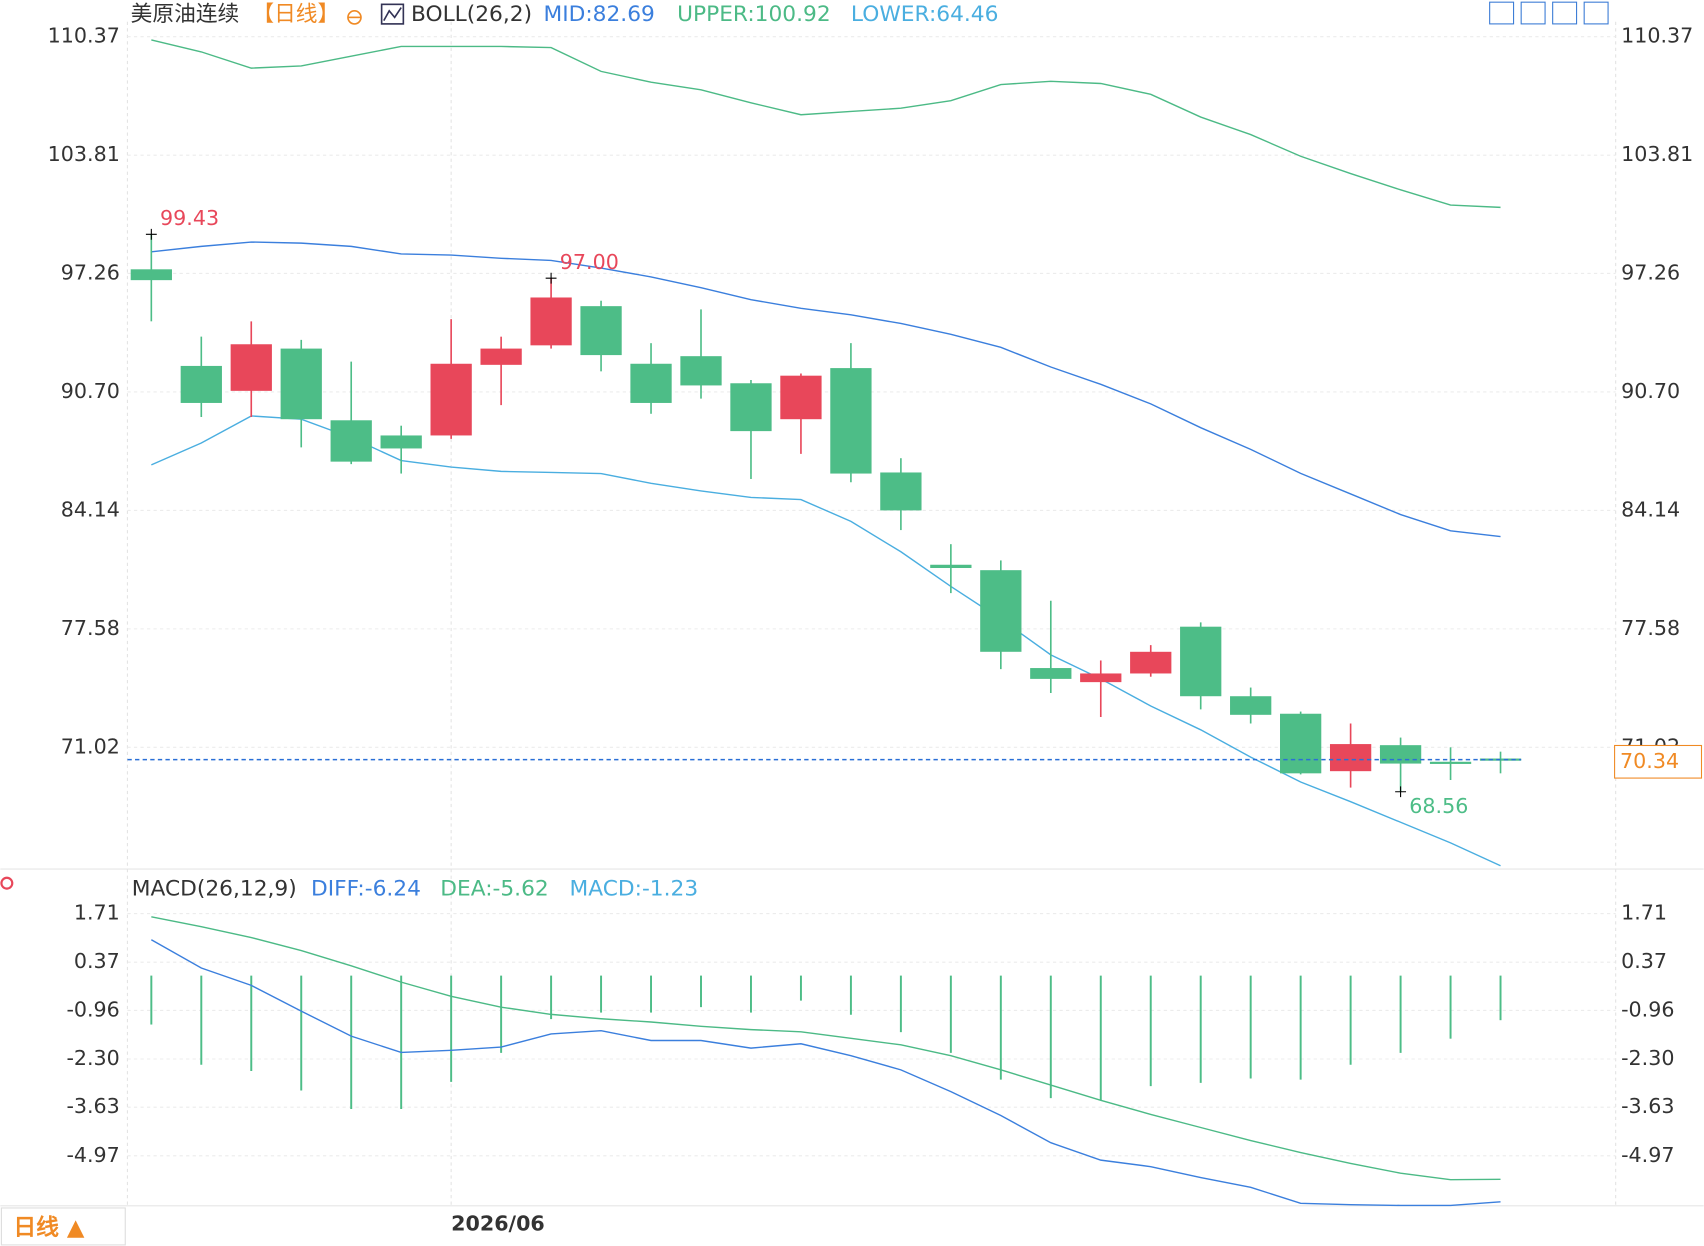  Describe the element at coordinates (189, 218) in the screenshot. I see `high-label: 99.43` at that location.